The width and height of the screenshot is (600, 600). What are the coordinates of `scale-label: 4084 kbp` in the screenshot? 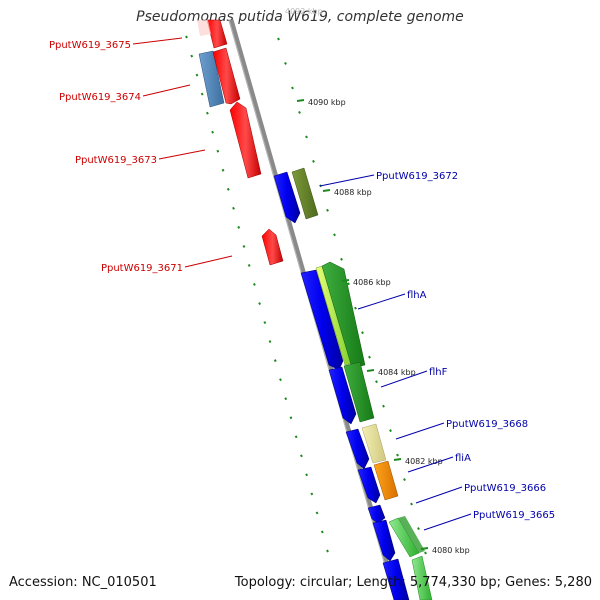 It's located at (397, 372).